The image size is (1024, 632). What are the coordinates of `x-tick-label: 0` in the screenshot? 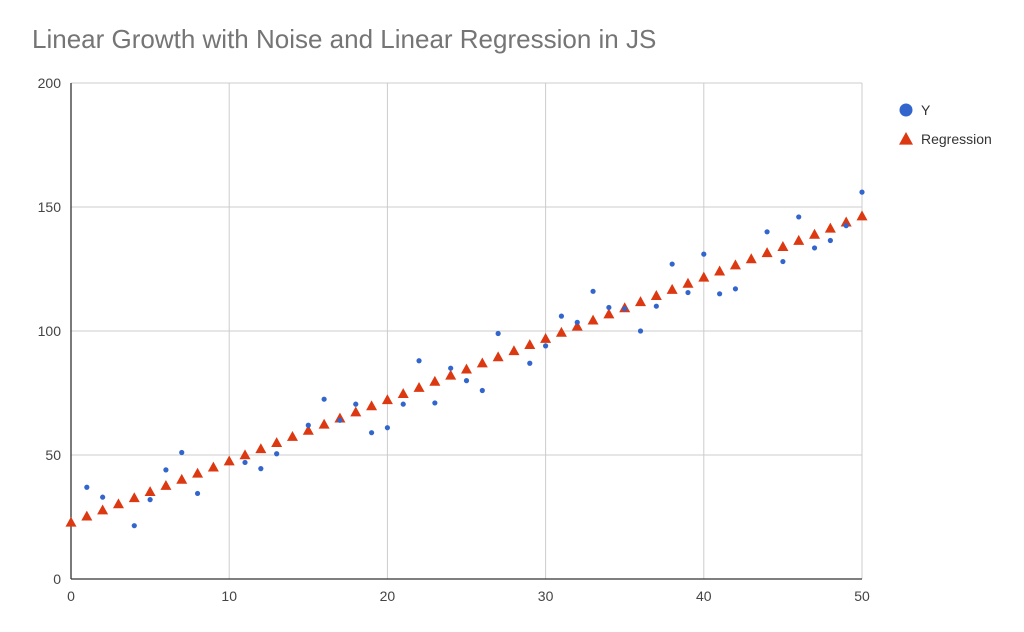 It's located at (71, 596).